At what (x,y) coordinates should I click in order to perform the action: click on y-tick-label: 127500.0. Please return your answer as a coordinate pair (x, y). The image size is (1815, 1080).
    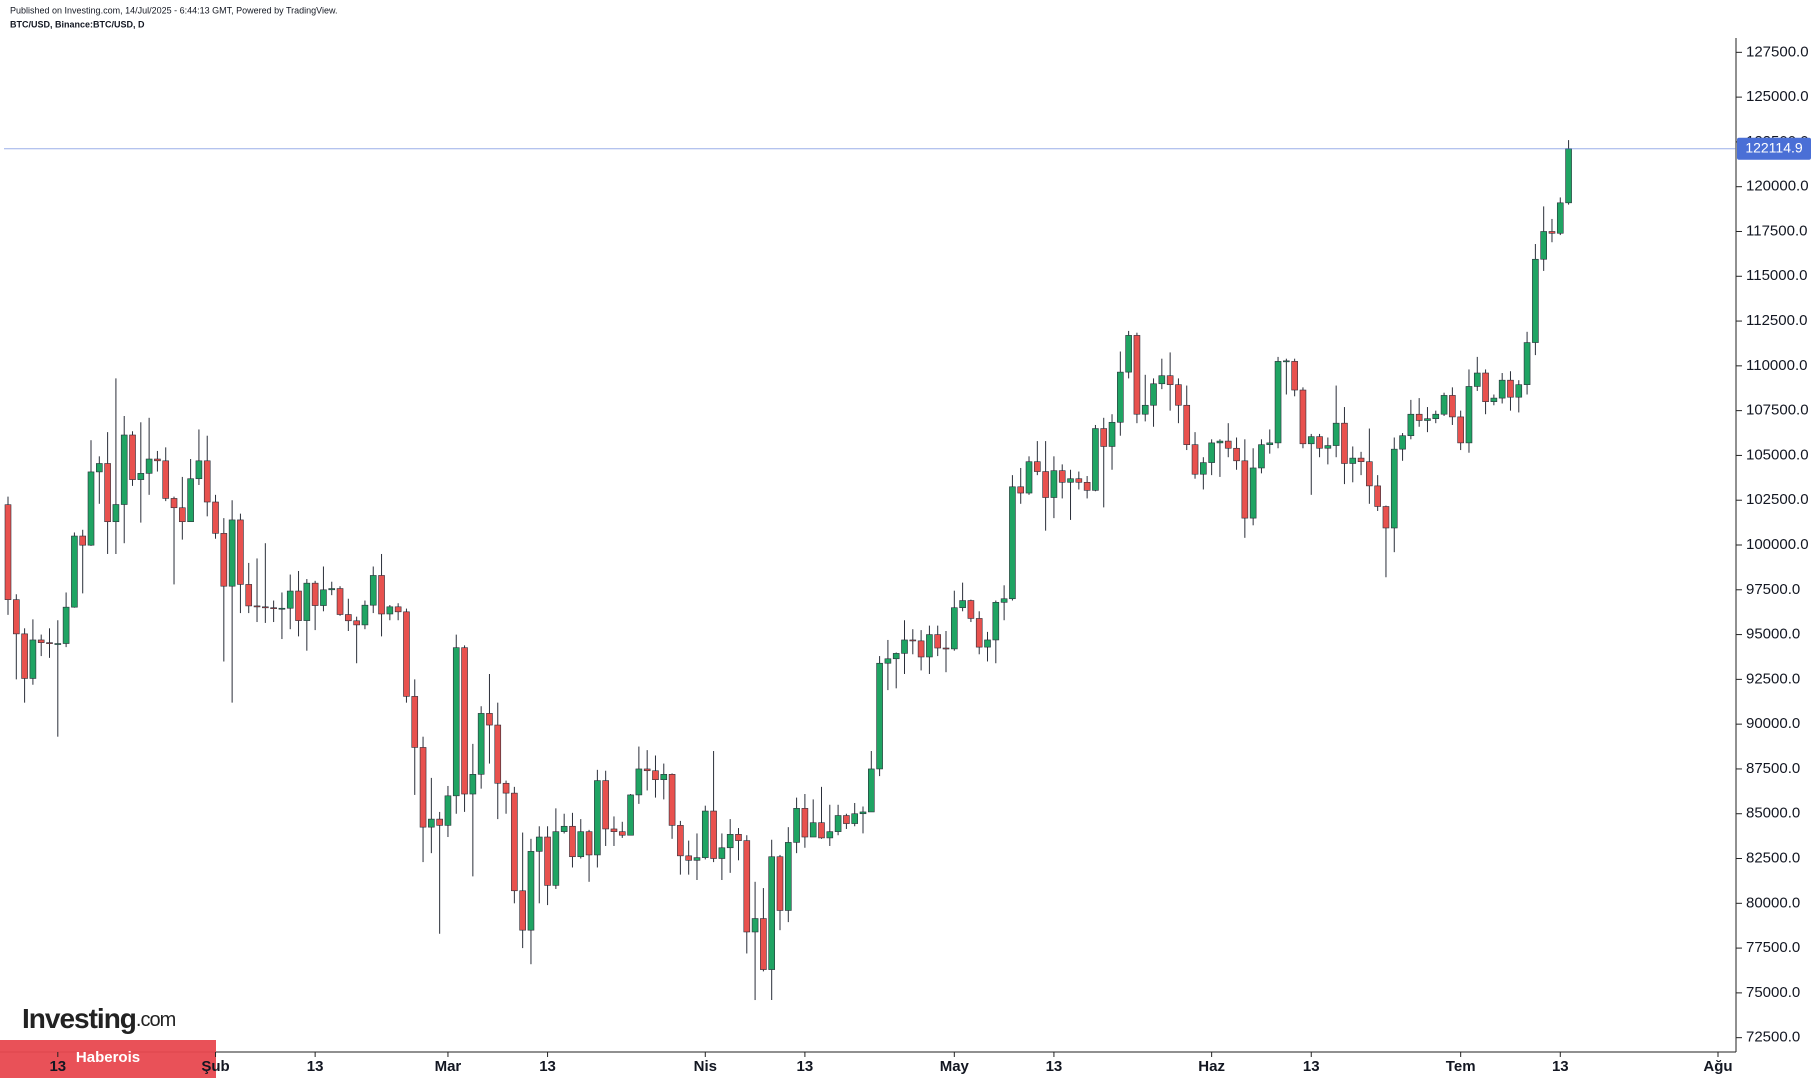
    Looking at the image, I should click on (1777, 51).